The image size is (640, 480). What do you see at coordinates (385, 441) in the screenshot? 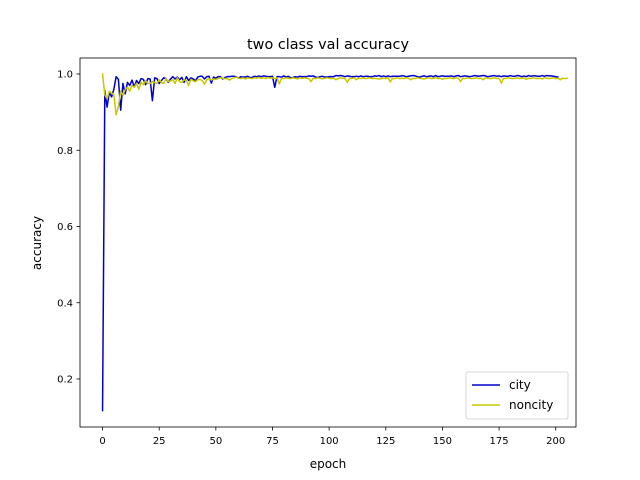
I see `x-tick-label: 125` at bounding box center [385, 441].